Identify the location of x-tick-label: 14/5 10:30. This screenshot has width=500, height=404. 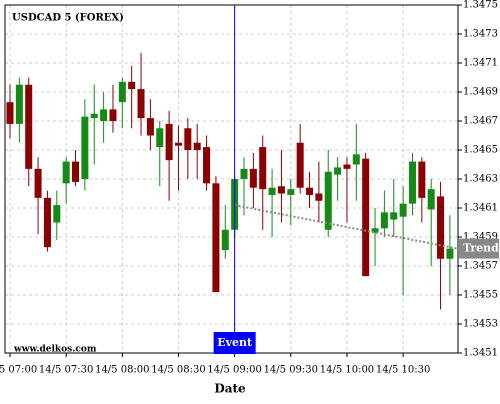
(403, 370).